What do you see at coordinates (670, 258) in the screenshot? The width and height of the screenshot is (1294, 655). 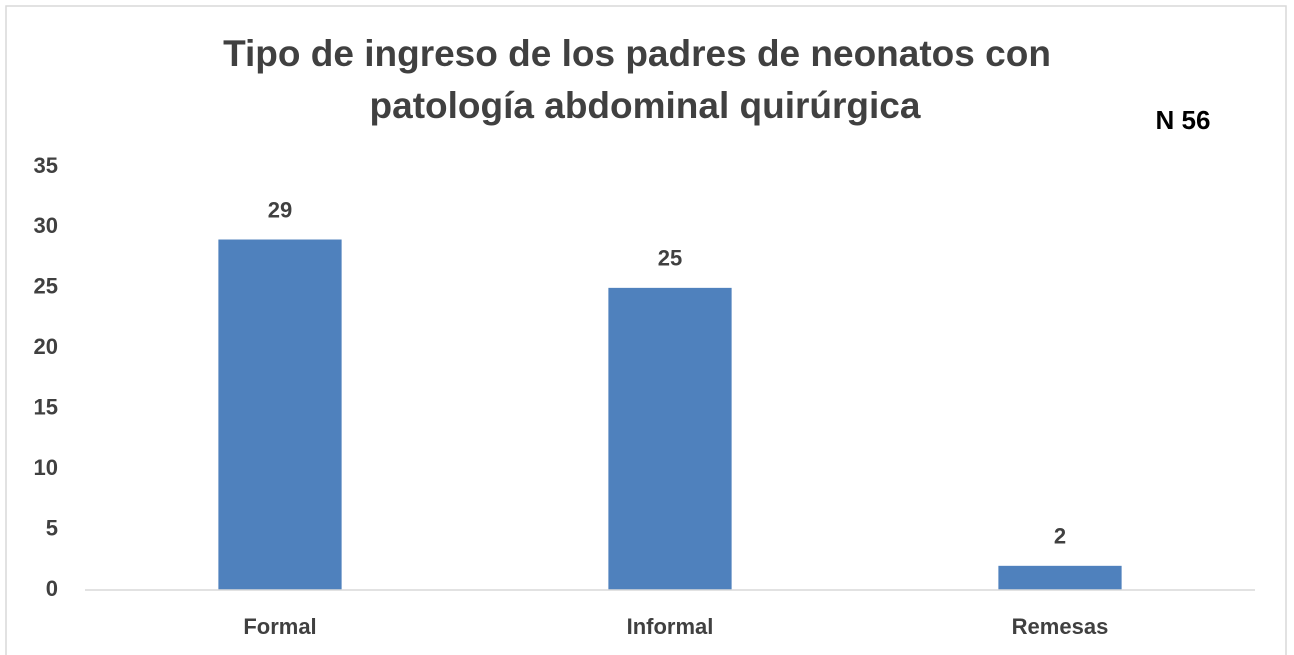 I see `data-label: 25` at bounding box center [670, 258].